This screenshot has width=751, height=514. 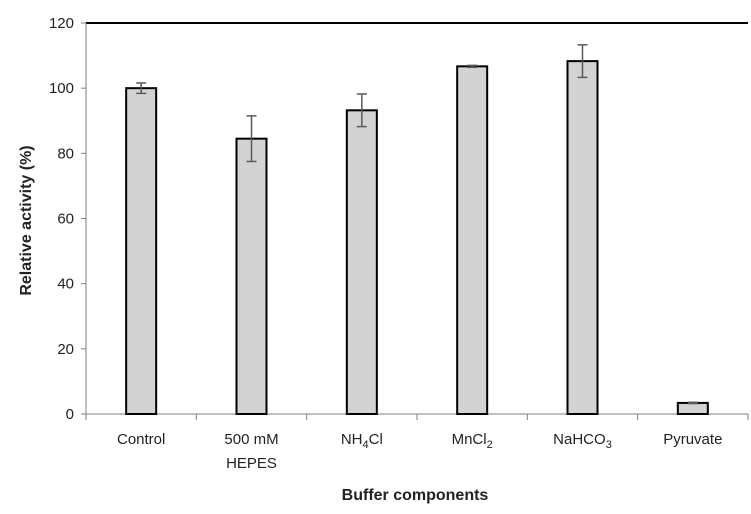 What do you see at coordinates (251, 439) in the screenshot?
I see `x-tick-label: 500 mM` at bounding box center [251, 439].